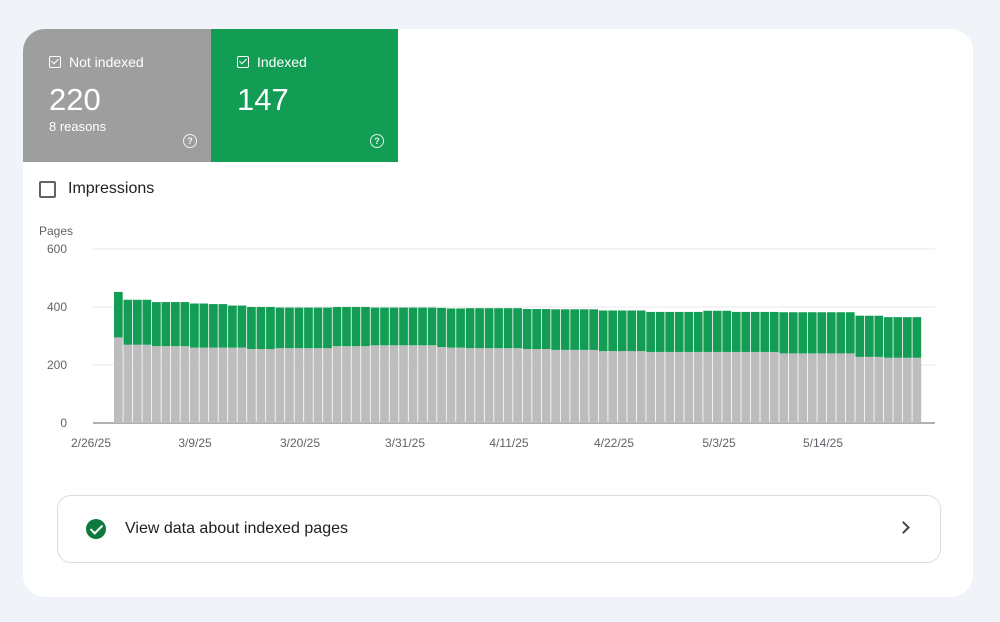 The width and height of the screenshot is (1000, 622). I want to click on checkbox-unchecked-icon, so click(47, 189).